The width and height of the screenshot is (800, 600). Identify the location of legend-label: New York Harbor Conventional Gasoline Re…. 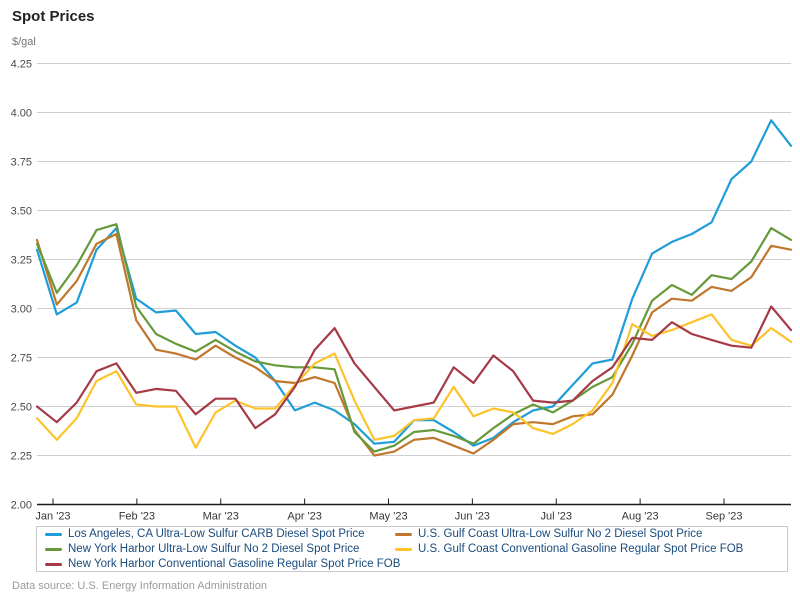
(234, 564).